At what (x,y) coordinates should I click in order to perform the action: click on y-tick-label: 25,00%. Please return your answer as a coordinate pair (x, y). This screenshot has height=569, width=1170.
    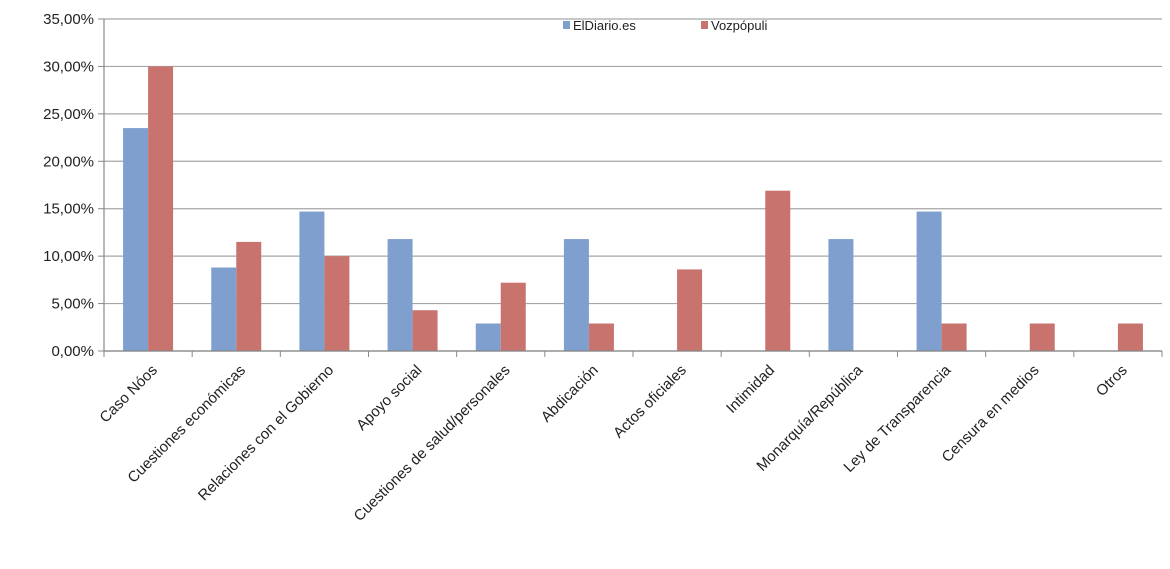
    Looking at the image, I should click on (68, 114).